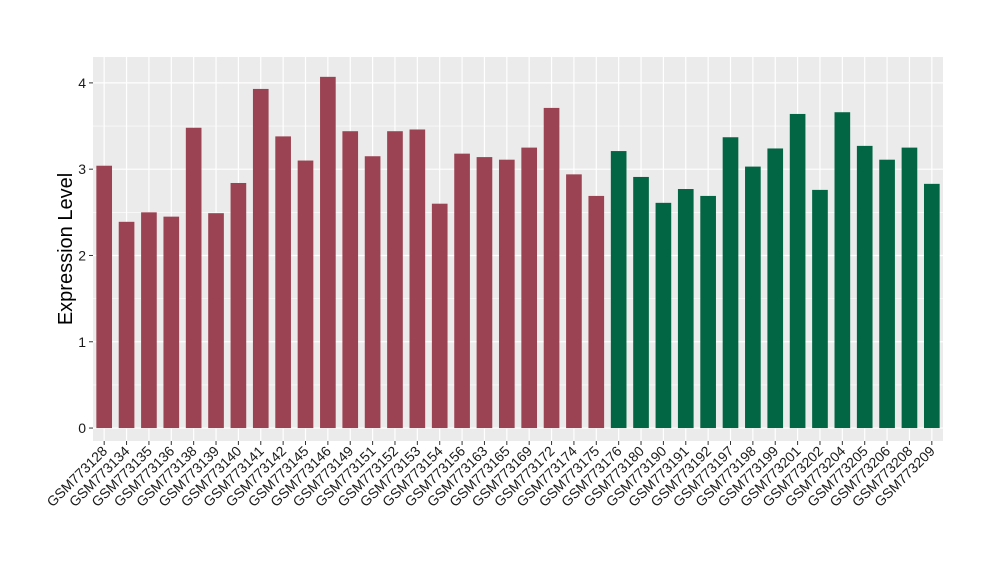  What do you see at coordinates (484, 293) in the screenshot?
I see `bar-GSM773163` at bounding box center [484, 293].